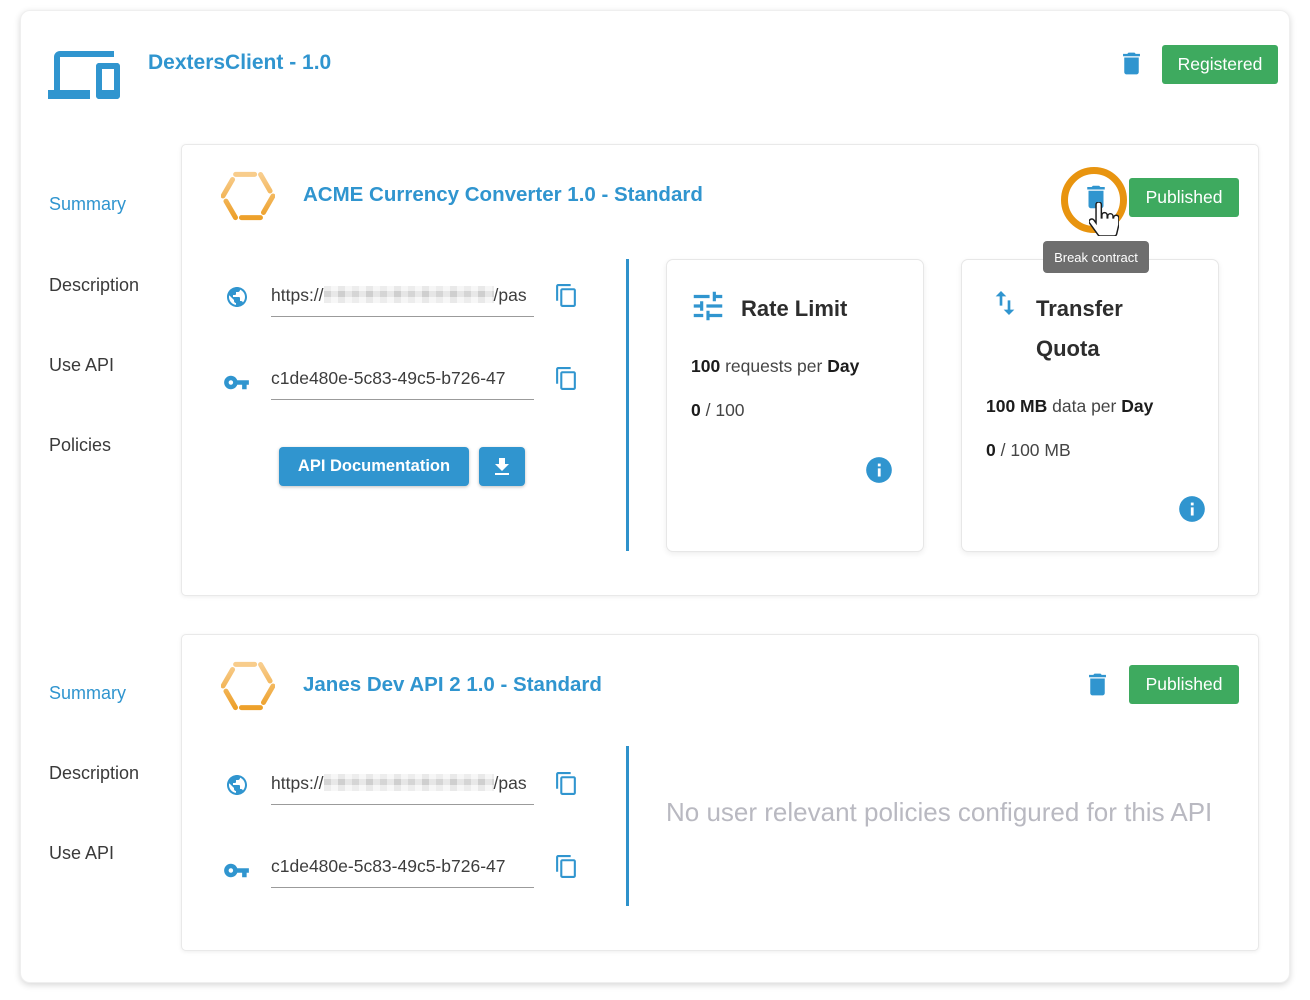 The height and width of the screenshot is (1000, 1310). I want to click on policy-card-rate-limit: Rate Limit 100 requests per Day 0 / 100, so click(795, 405).